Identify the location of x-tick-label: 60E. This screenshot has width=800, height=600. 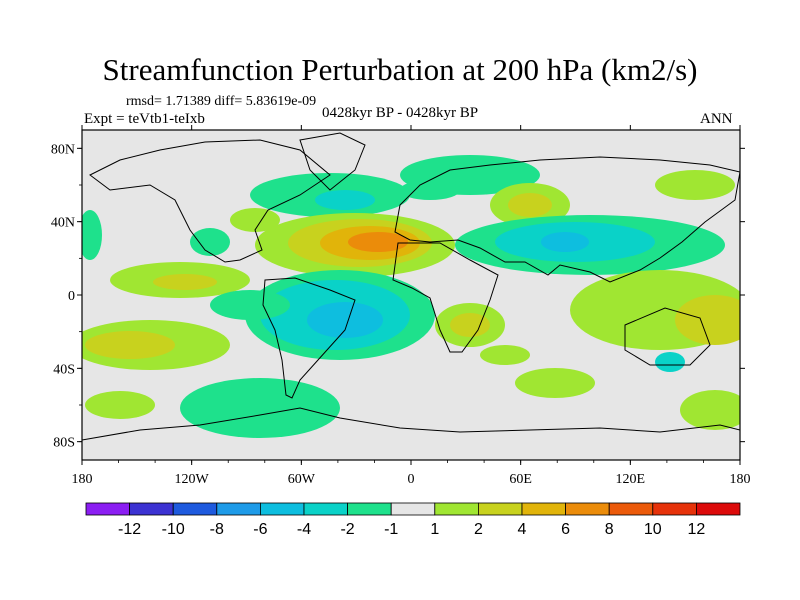
(520, 479).